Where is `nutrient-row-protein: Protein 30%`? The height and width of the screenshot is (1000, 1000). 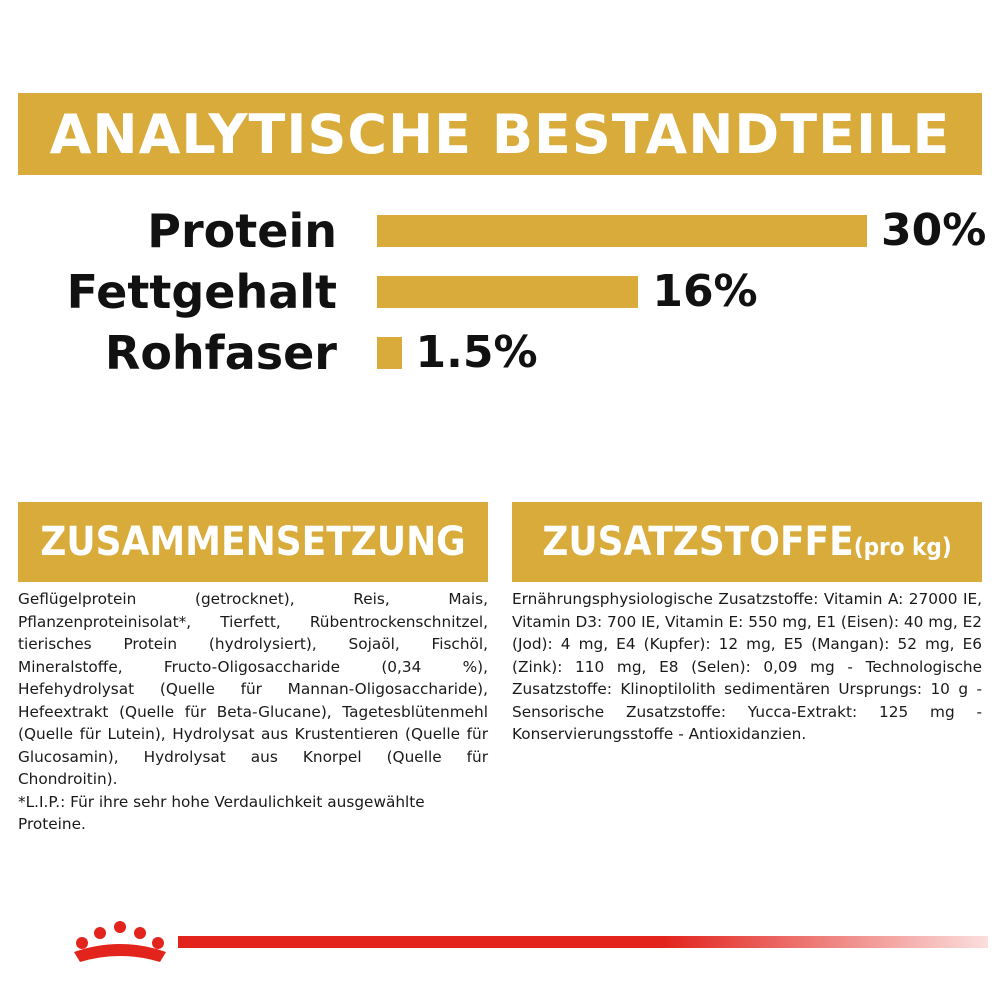 nutrient-row-protein: Protein 30% is located at coordinates (500, 231).